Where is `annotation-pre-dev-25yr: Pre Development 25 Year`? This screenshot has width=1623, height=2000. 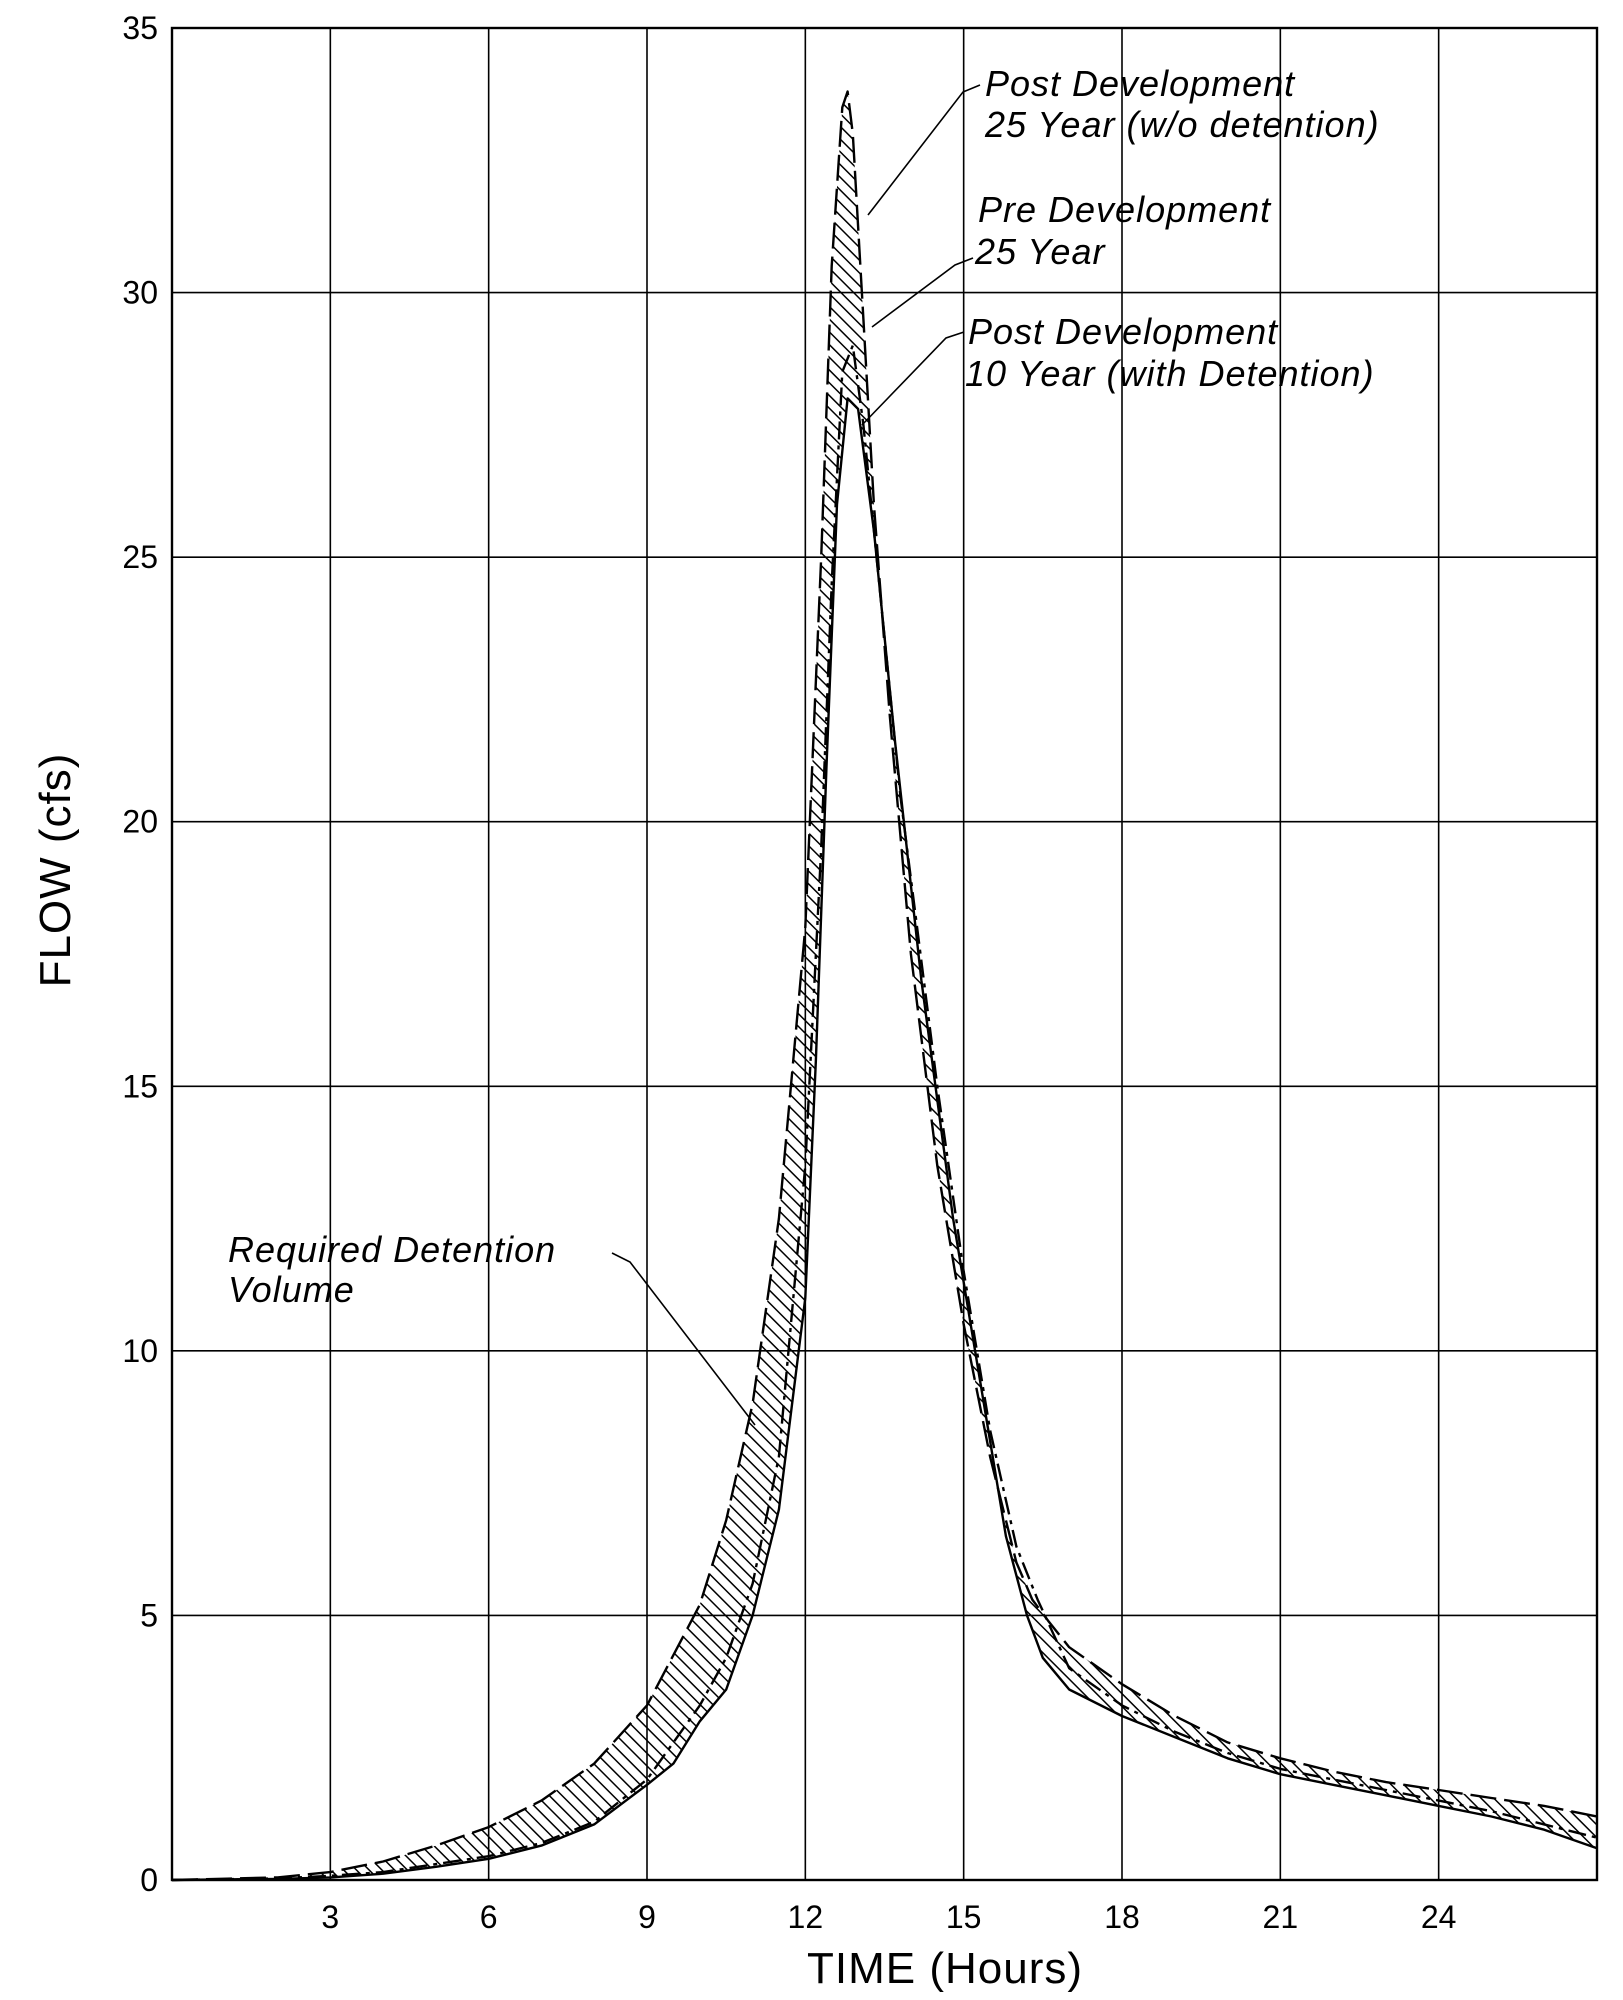
annotation-pre-dev-25yr: Pre Development 25 Year is located at coordinates (1071, 258).